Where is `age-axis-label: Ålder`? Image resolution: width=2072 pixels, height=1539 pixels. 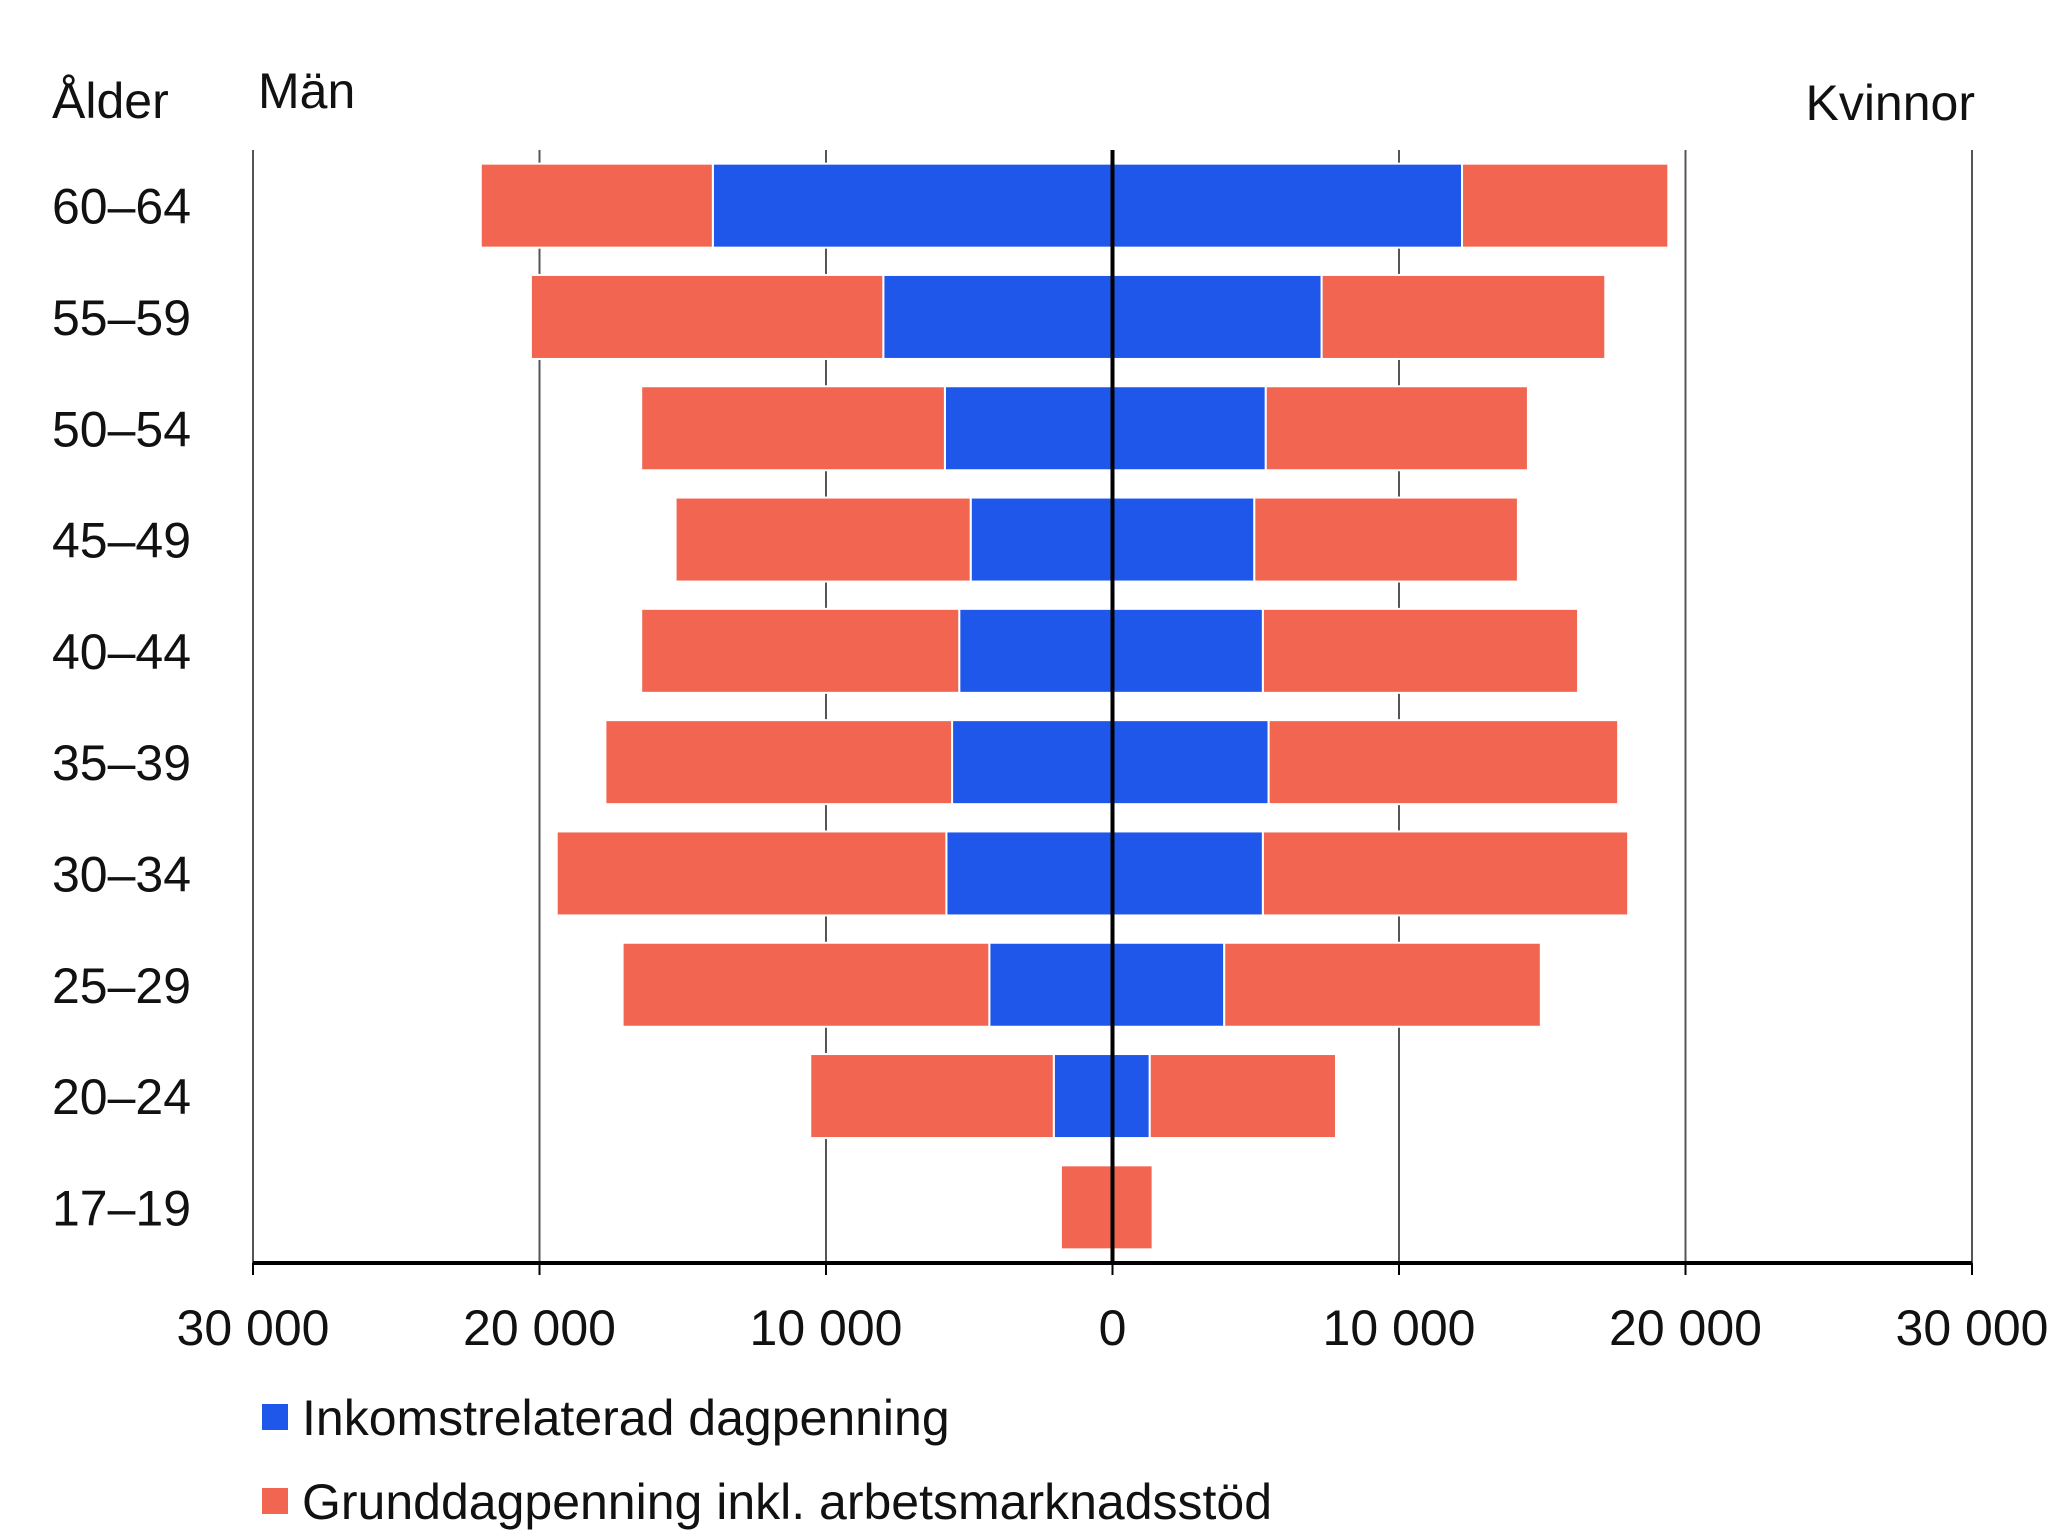
age-axis-label: Ålder is located at coordinates (110, 101).